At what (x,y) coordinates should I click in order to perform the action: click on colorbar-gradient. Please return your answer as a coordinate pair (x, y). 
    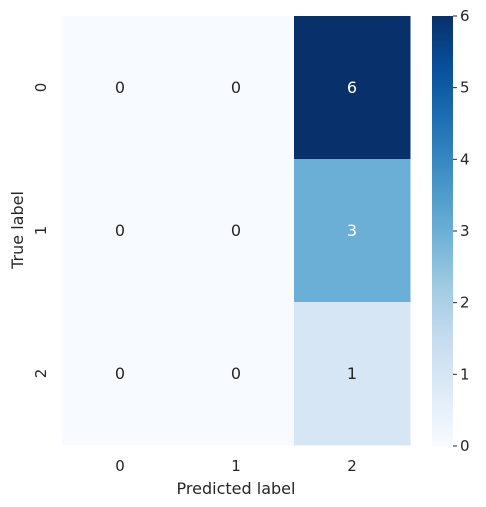
    Looking at the image, I should click on (442, 231).